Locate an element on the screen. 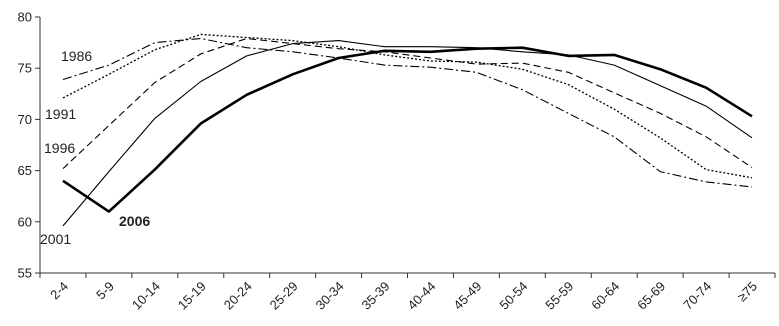 This screenshot has width=779, height=326. x-tick-label: 35-39 is located at coordinates (376, 296).